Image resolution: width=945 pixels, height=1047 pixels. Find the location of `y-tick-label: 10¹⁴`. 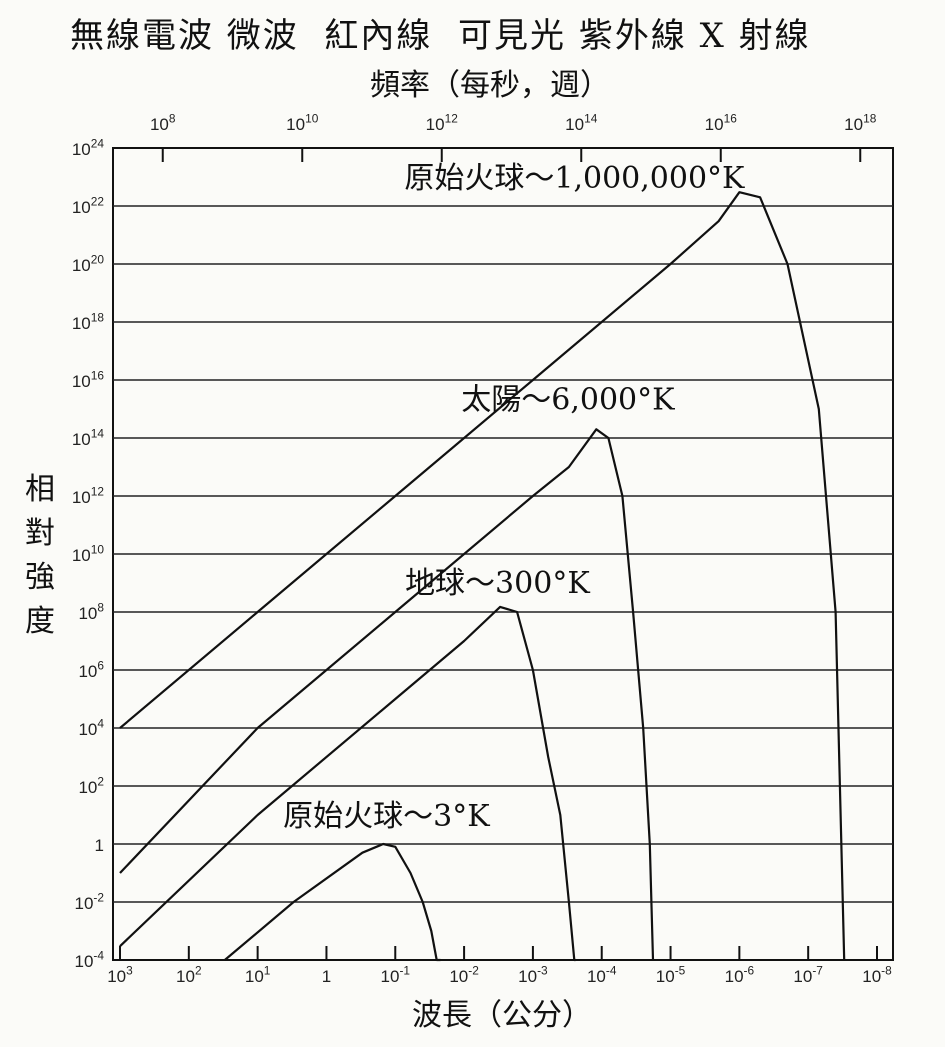

y-tick-label: 10¹⁴ is located at coordinates (88, 437).